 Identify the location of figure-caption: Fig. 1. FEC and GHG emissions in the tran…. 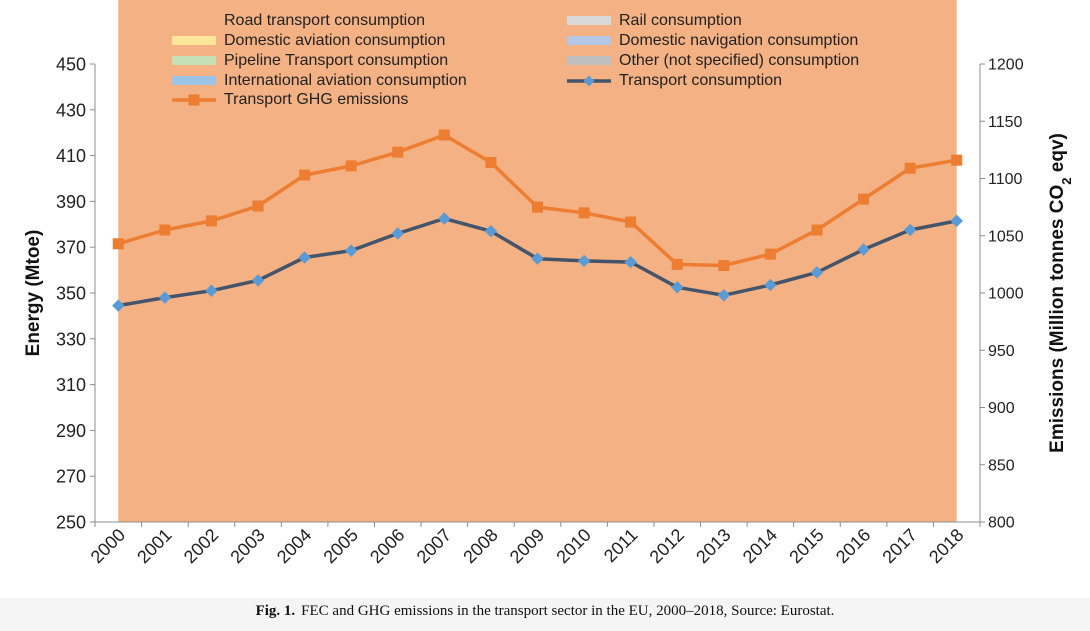
(545, 611).